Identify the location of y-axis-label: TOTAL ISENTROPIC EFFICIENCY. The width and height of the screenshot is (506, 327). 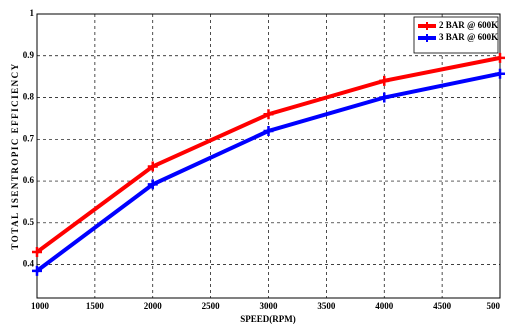
(15, 155).